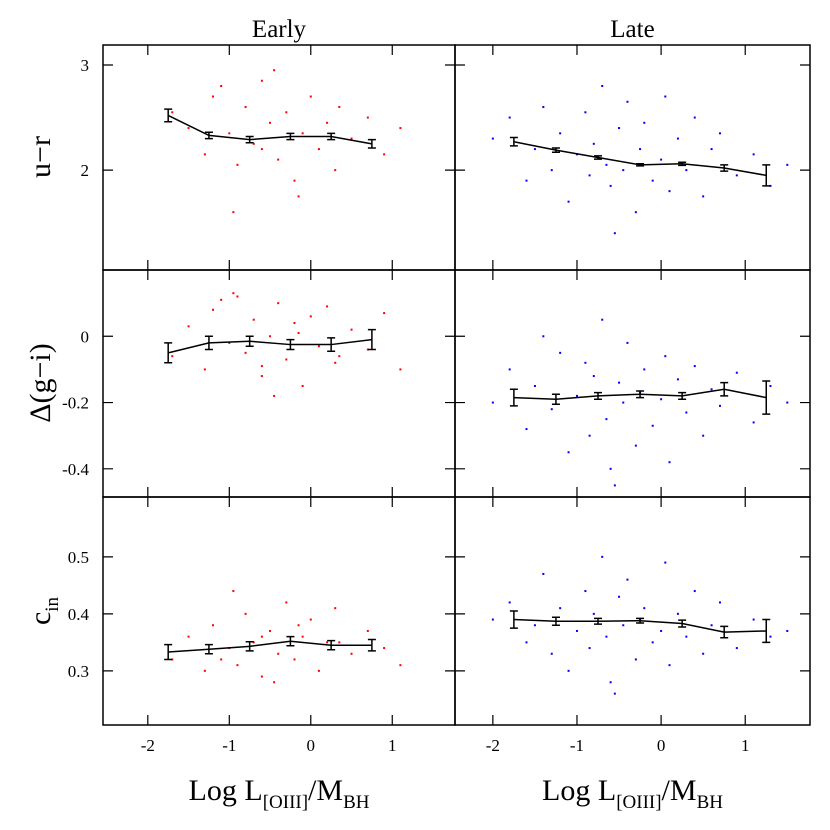 The height and width of the screenshot is (830, 830). I want to click on y-tick-label: -0.2, so click(75, 403).